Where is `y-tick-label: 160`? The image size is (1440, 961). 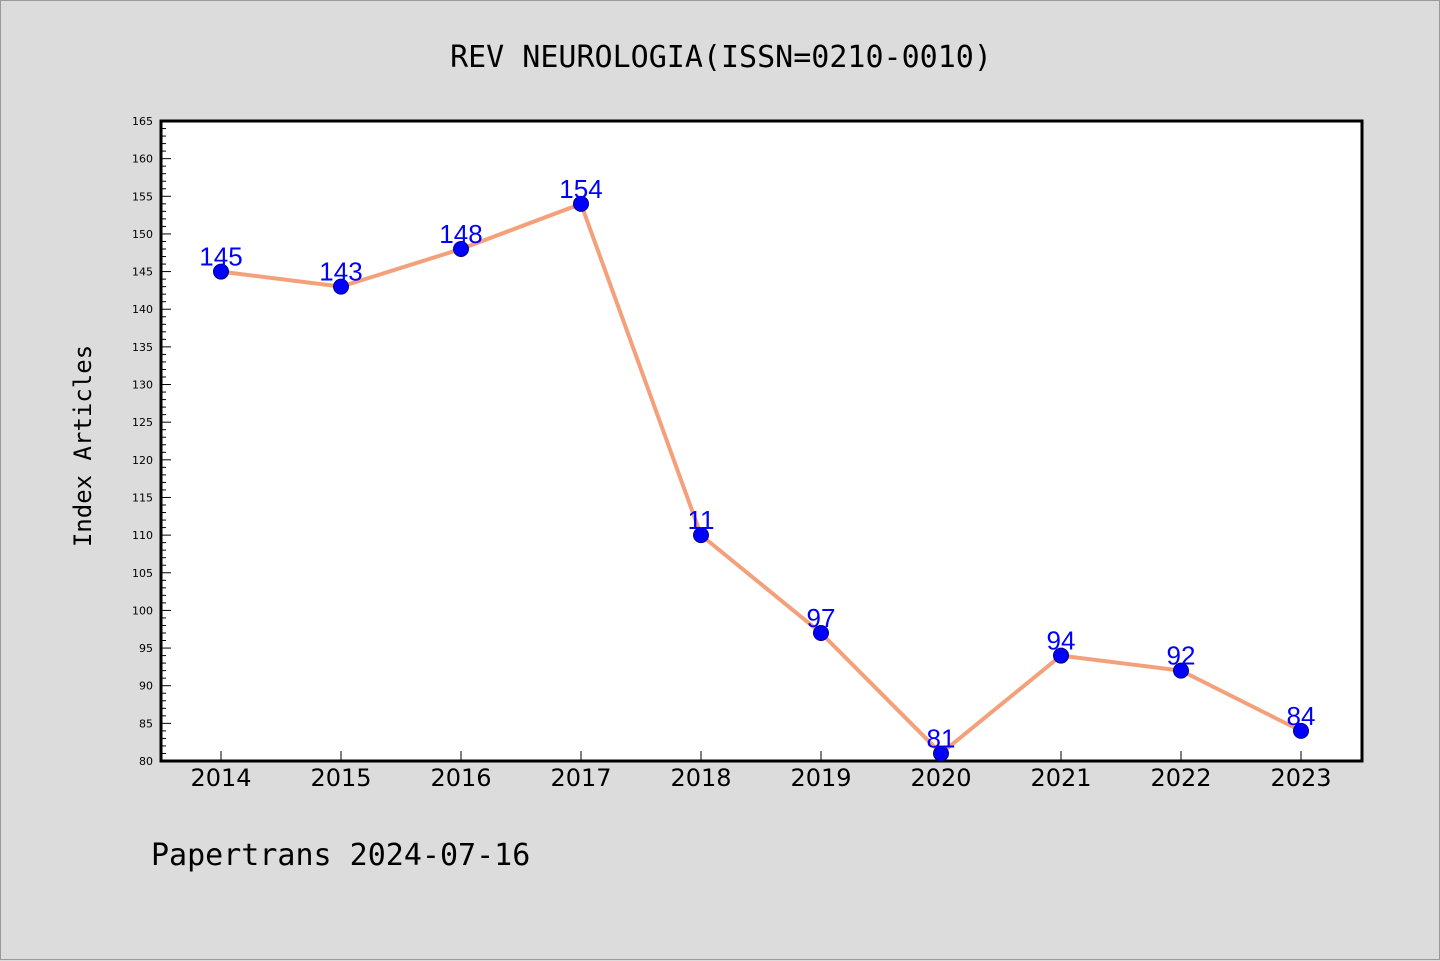 y-tick-label: 160 is located at coordinates (142, 159).